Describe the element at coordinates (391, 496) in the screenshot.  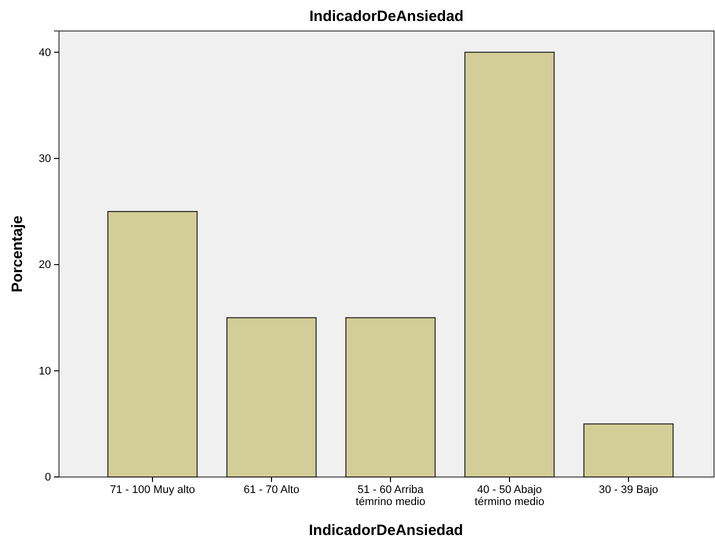
I see `x-tick-label: 51 - 60 Arriba témrino medio` at that location.